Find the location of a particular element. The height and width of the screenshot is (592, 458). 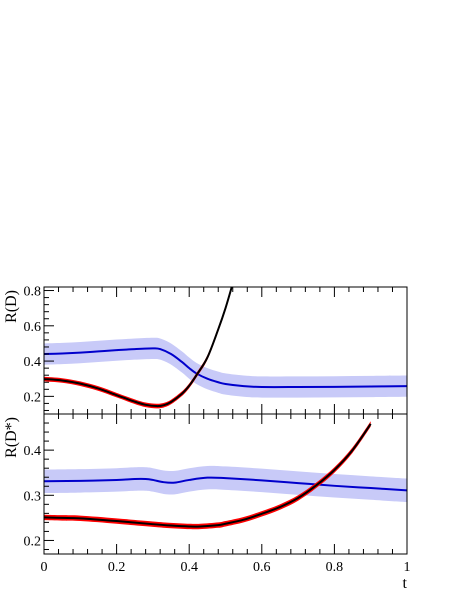

x-tick-label: 0 is located at coordinates (44, 567).